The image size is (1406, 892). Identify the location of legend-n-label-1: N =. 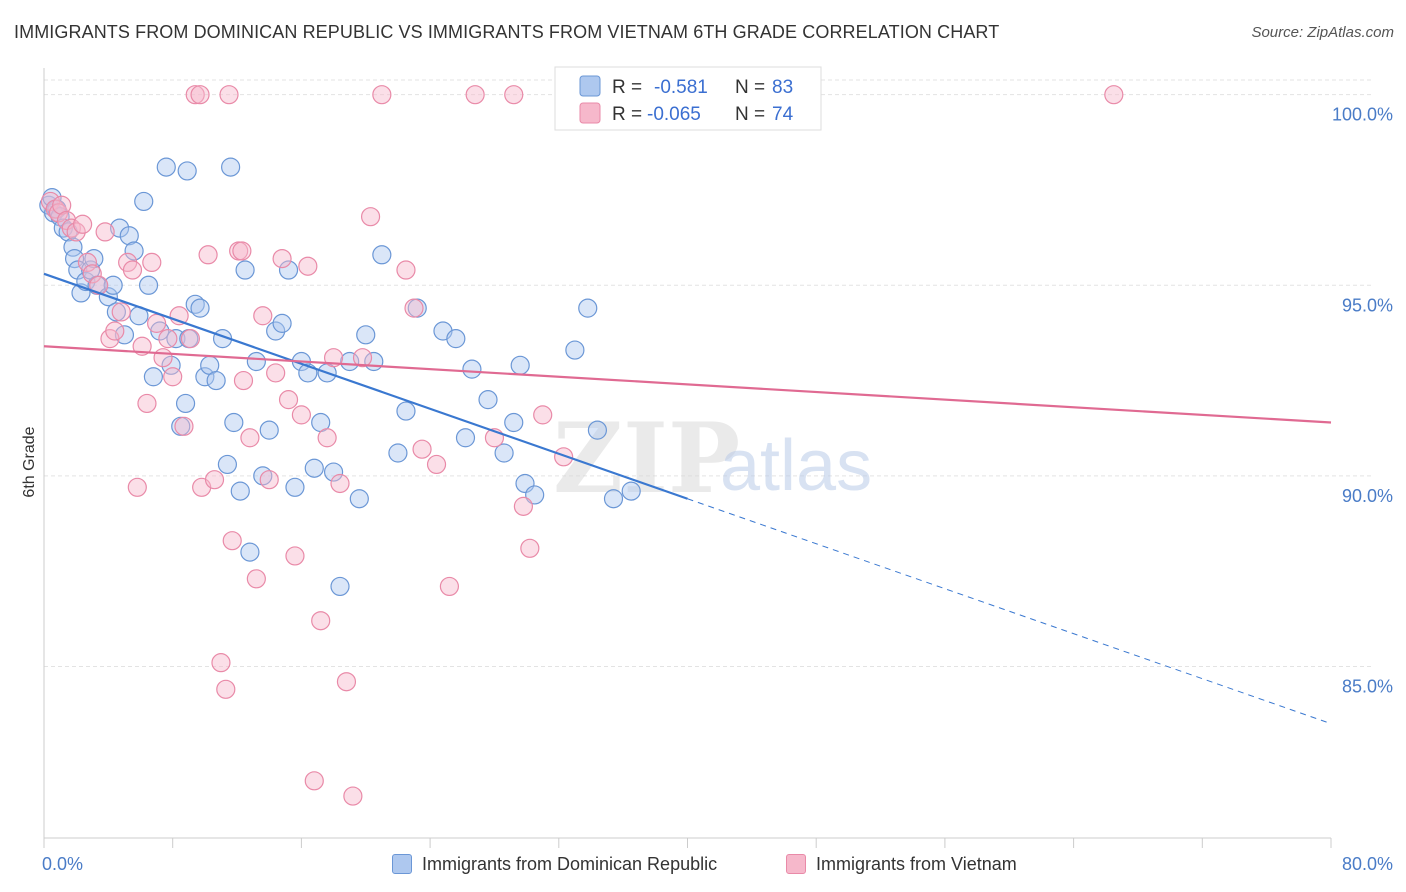
(750, 87).